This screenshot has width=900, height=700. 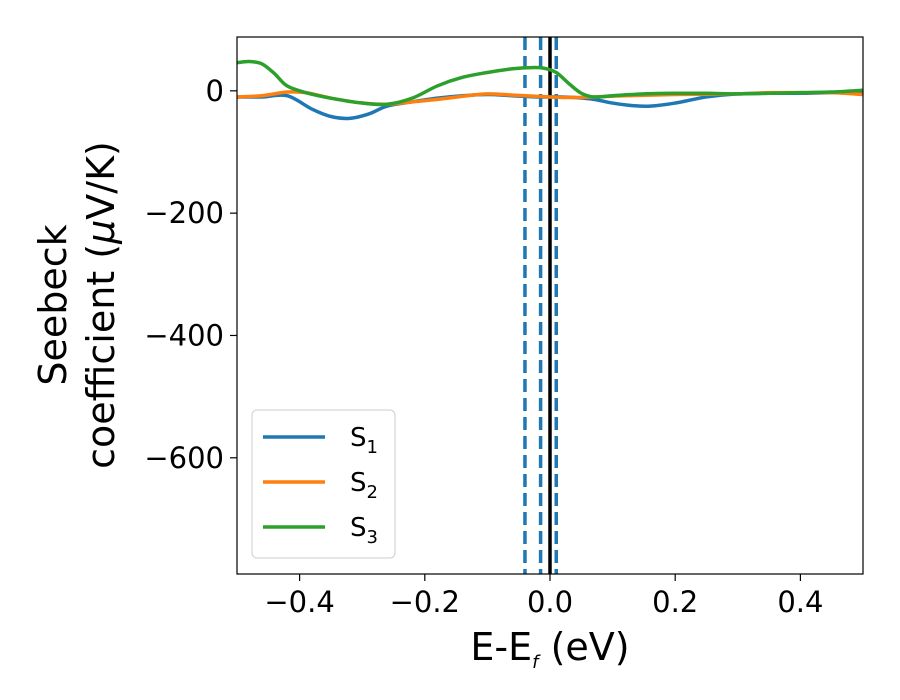 What do you see at coordinates (583, 647) in the screenshot?
I see `x-axis-title-unit: (eV)` at bounding box center [583, 647].